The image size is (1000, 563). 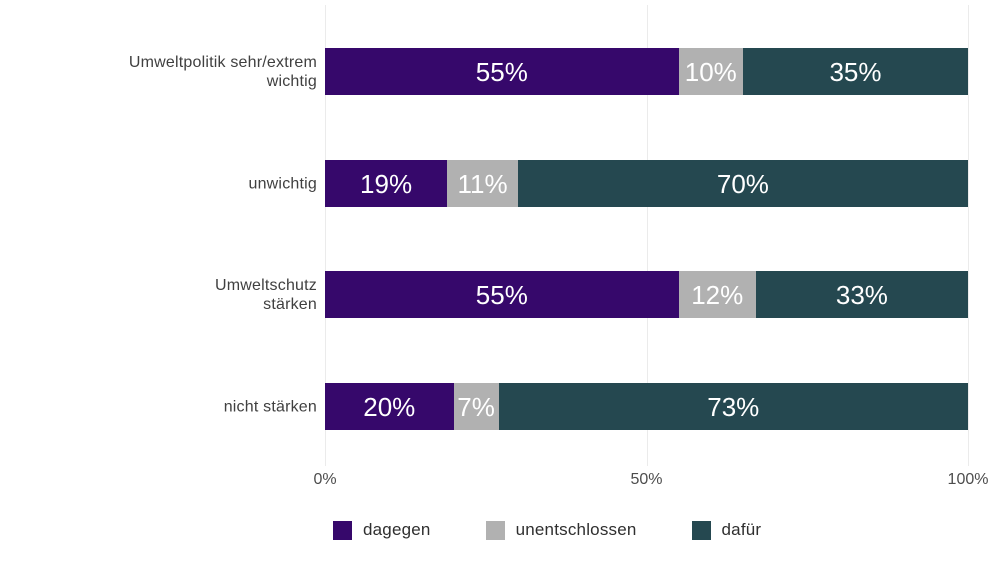 I want to click on bar-segment-dafür: 70%, so click(x=742, y=183).